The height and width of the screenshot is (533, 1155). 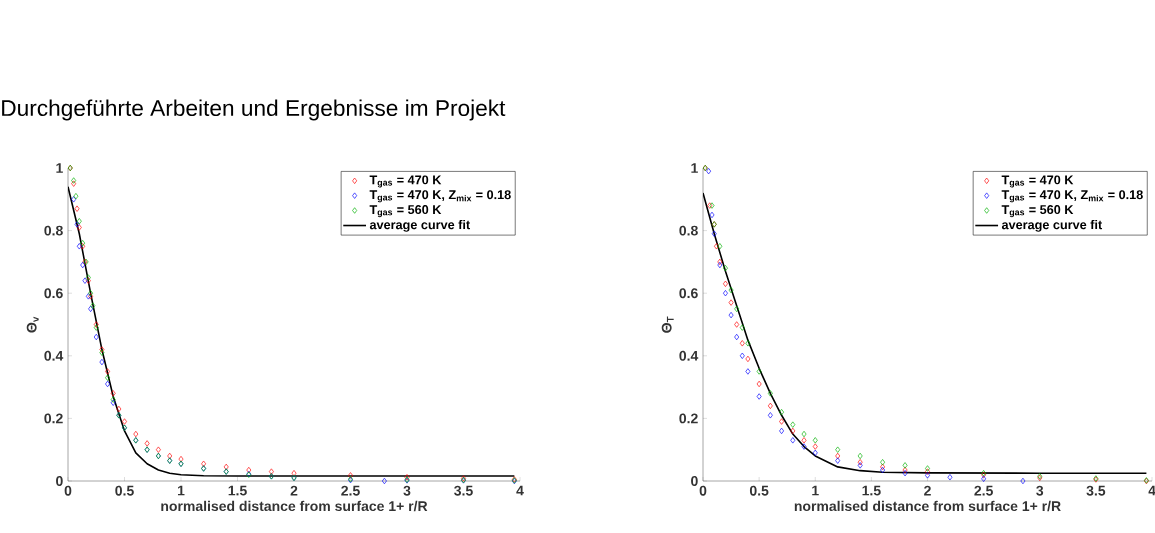 What do you see at coordinates (32, 324) in the screenshot?
I see `y-axis-title: Θ$_{v}$` at bounding box center [32, 324].